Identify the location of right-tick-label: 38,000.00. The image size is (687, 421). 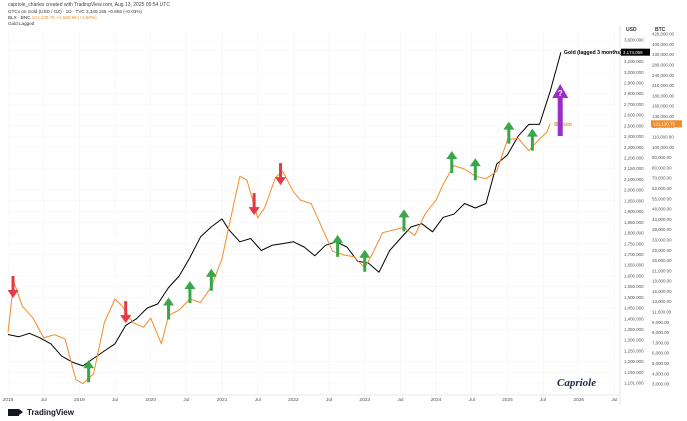
(662, 229).